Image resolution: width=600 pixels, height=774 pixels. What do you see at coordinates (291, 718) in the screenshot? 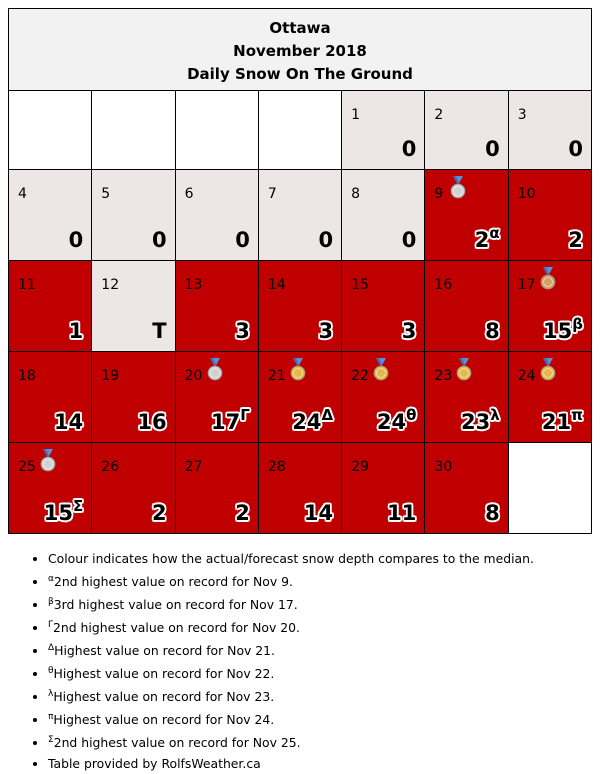
I see `footnote-item: πHighest value on record for Nov 24.` at bounding box center [291, 718].